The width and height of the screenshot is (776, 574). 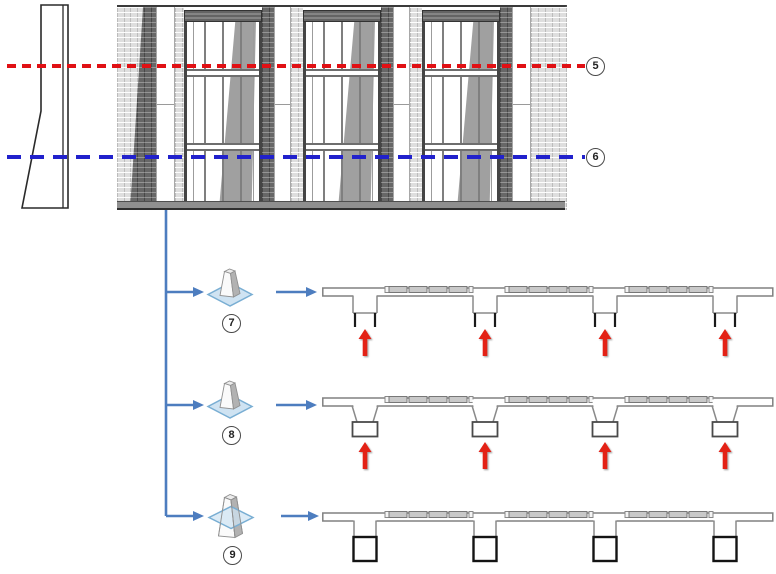 I want to click on wall-band-cut, so click(x=548, y=292).